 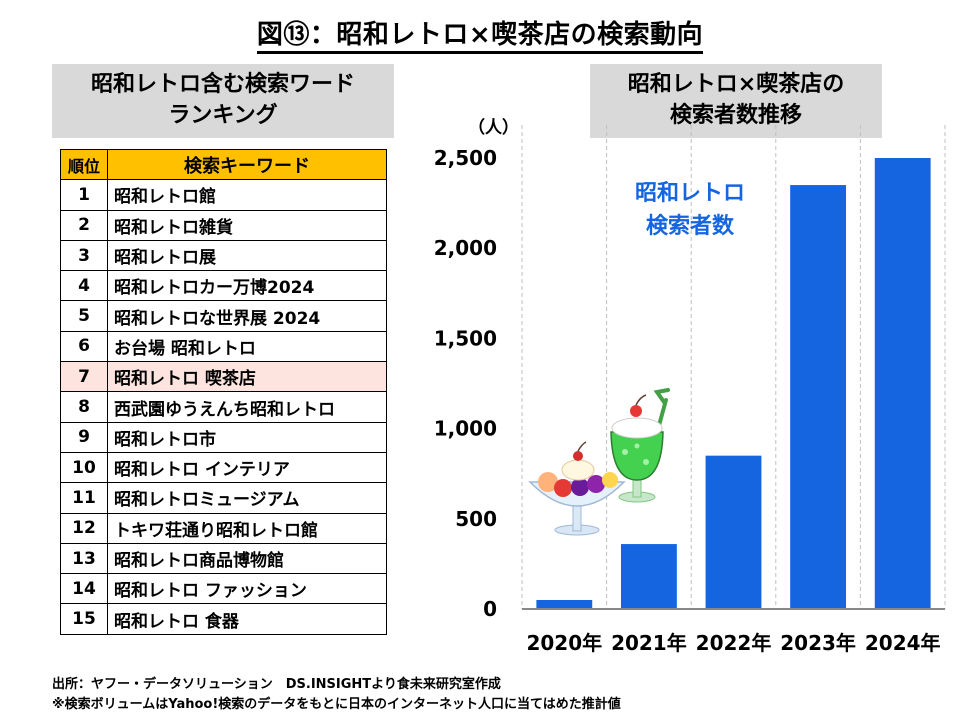 I want to click on keyword-cell: 昭和レトロミュージアム, so click(x=247, y=498).